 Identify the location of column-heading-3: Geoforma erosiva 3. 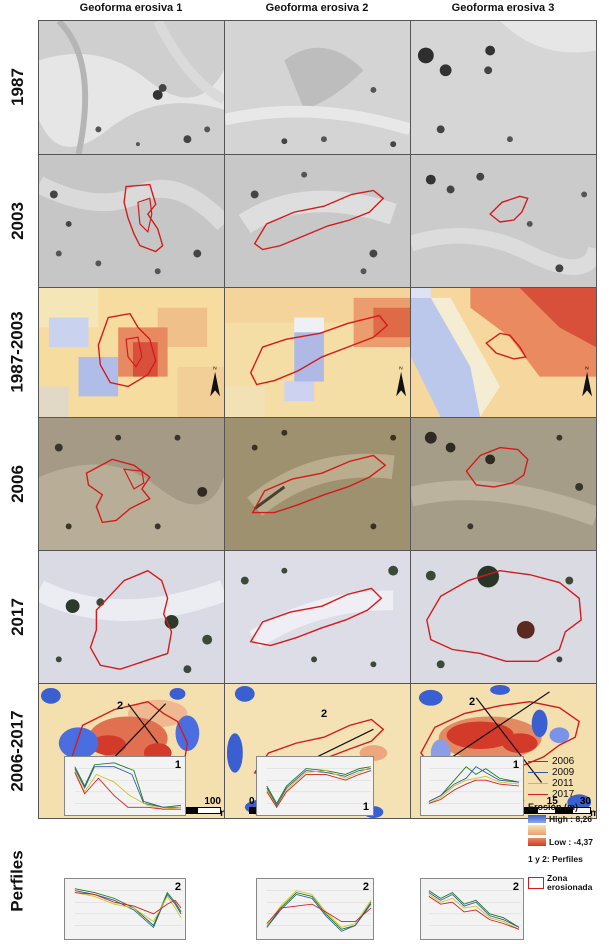
(503, 8).